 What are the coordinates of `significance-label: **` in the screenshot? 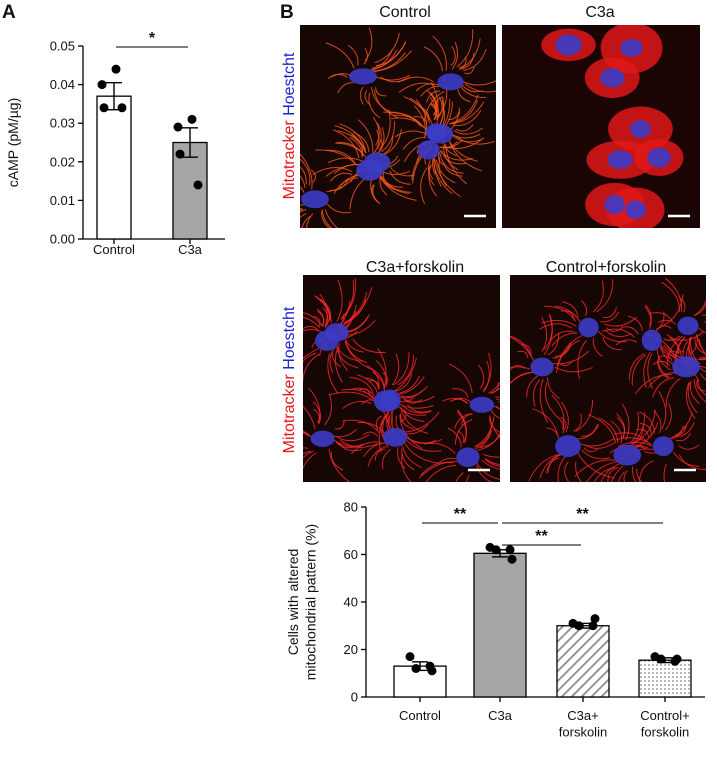 It's located at (541, 536).